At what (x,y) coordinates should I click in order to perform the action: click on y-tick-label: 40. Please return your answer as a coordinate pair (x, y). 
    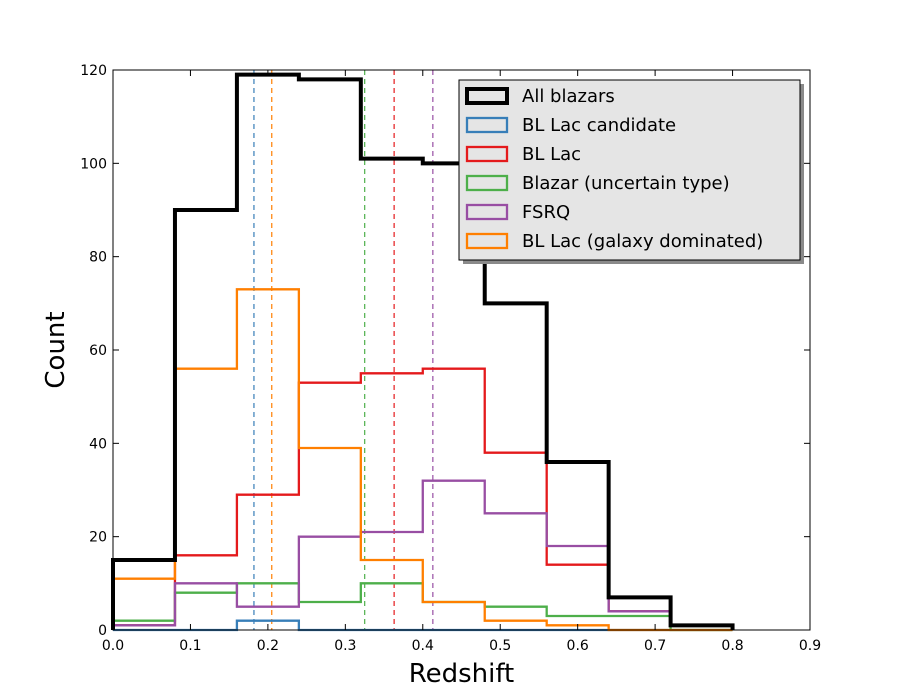
    Looking at the image, I should click on (98, 444).